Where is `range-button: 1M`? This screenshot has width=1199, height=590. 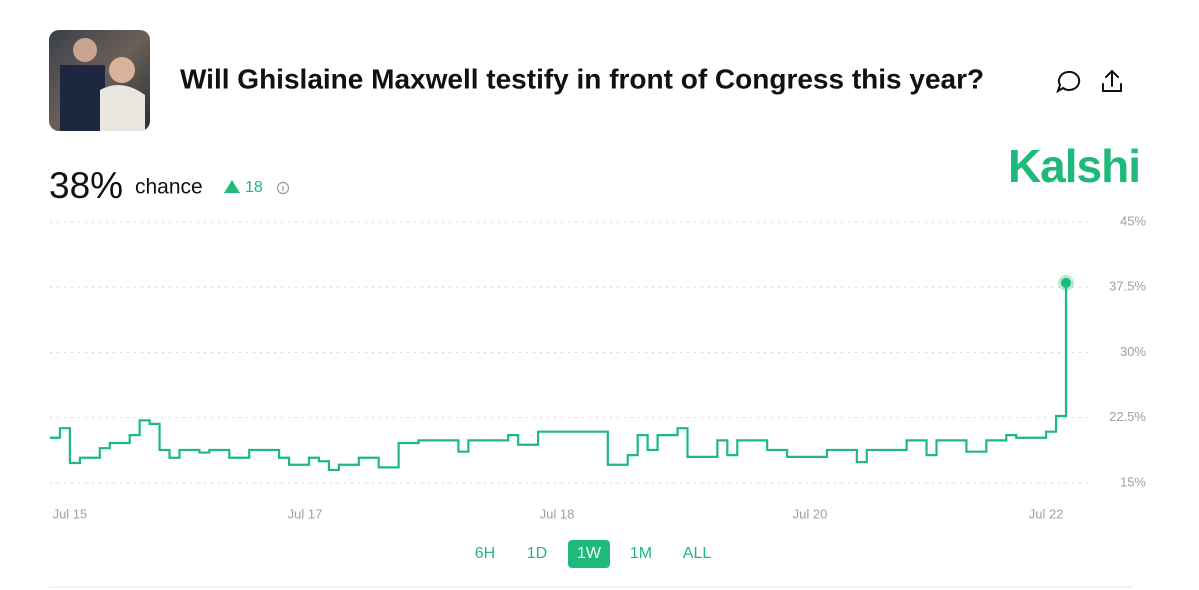
range-button: 1M is located at coordinates (641, 553).